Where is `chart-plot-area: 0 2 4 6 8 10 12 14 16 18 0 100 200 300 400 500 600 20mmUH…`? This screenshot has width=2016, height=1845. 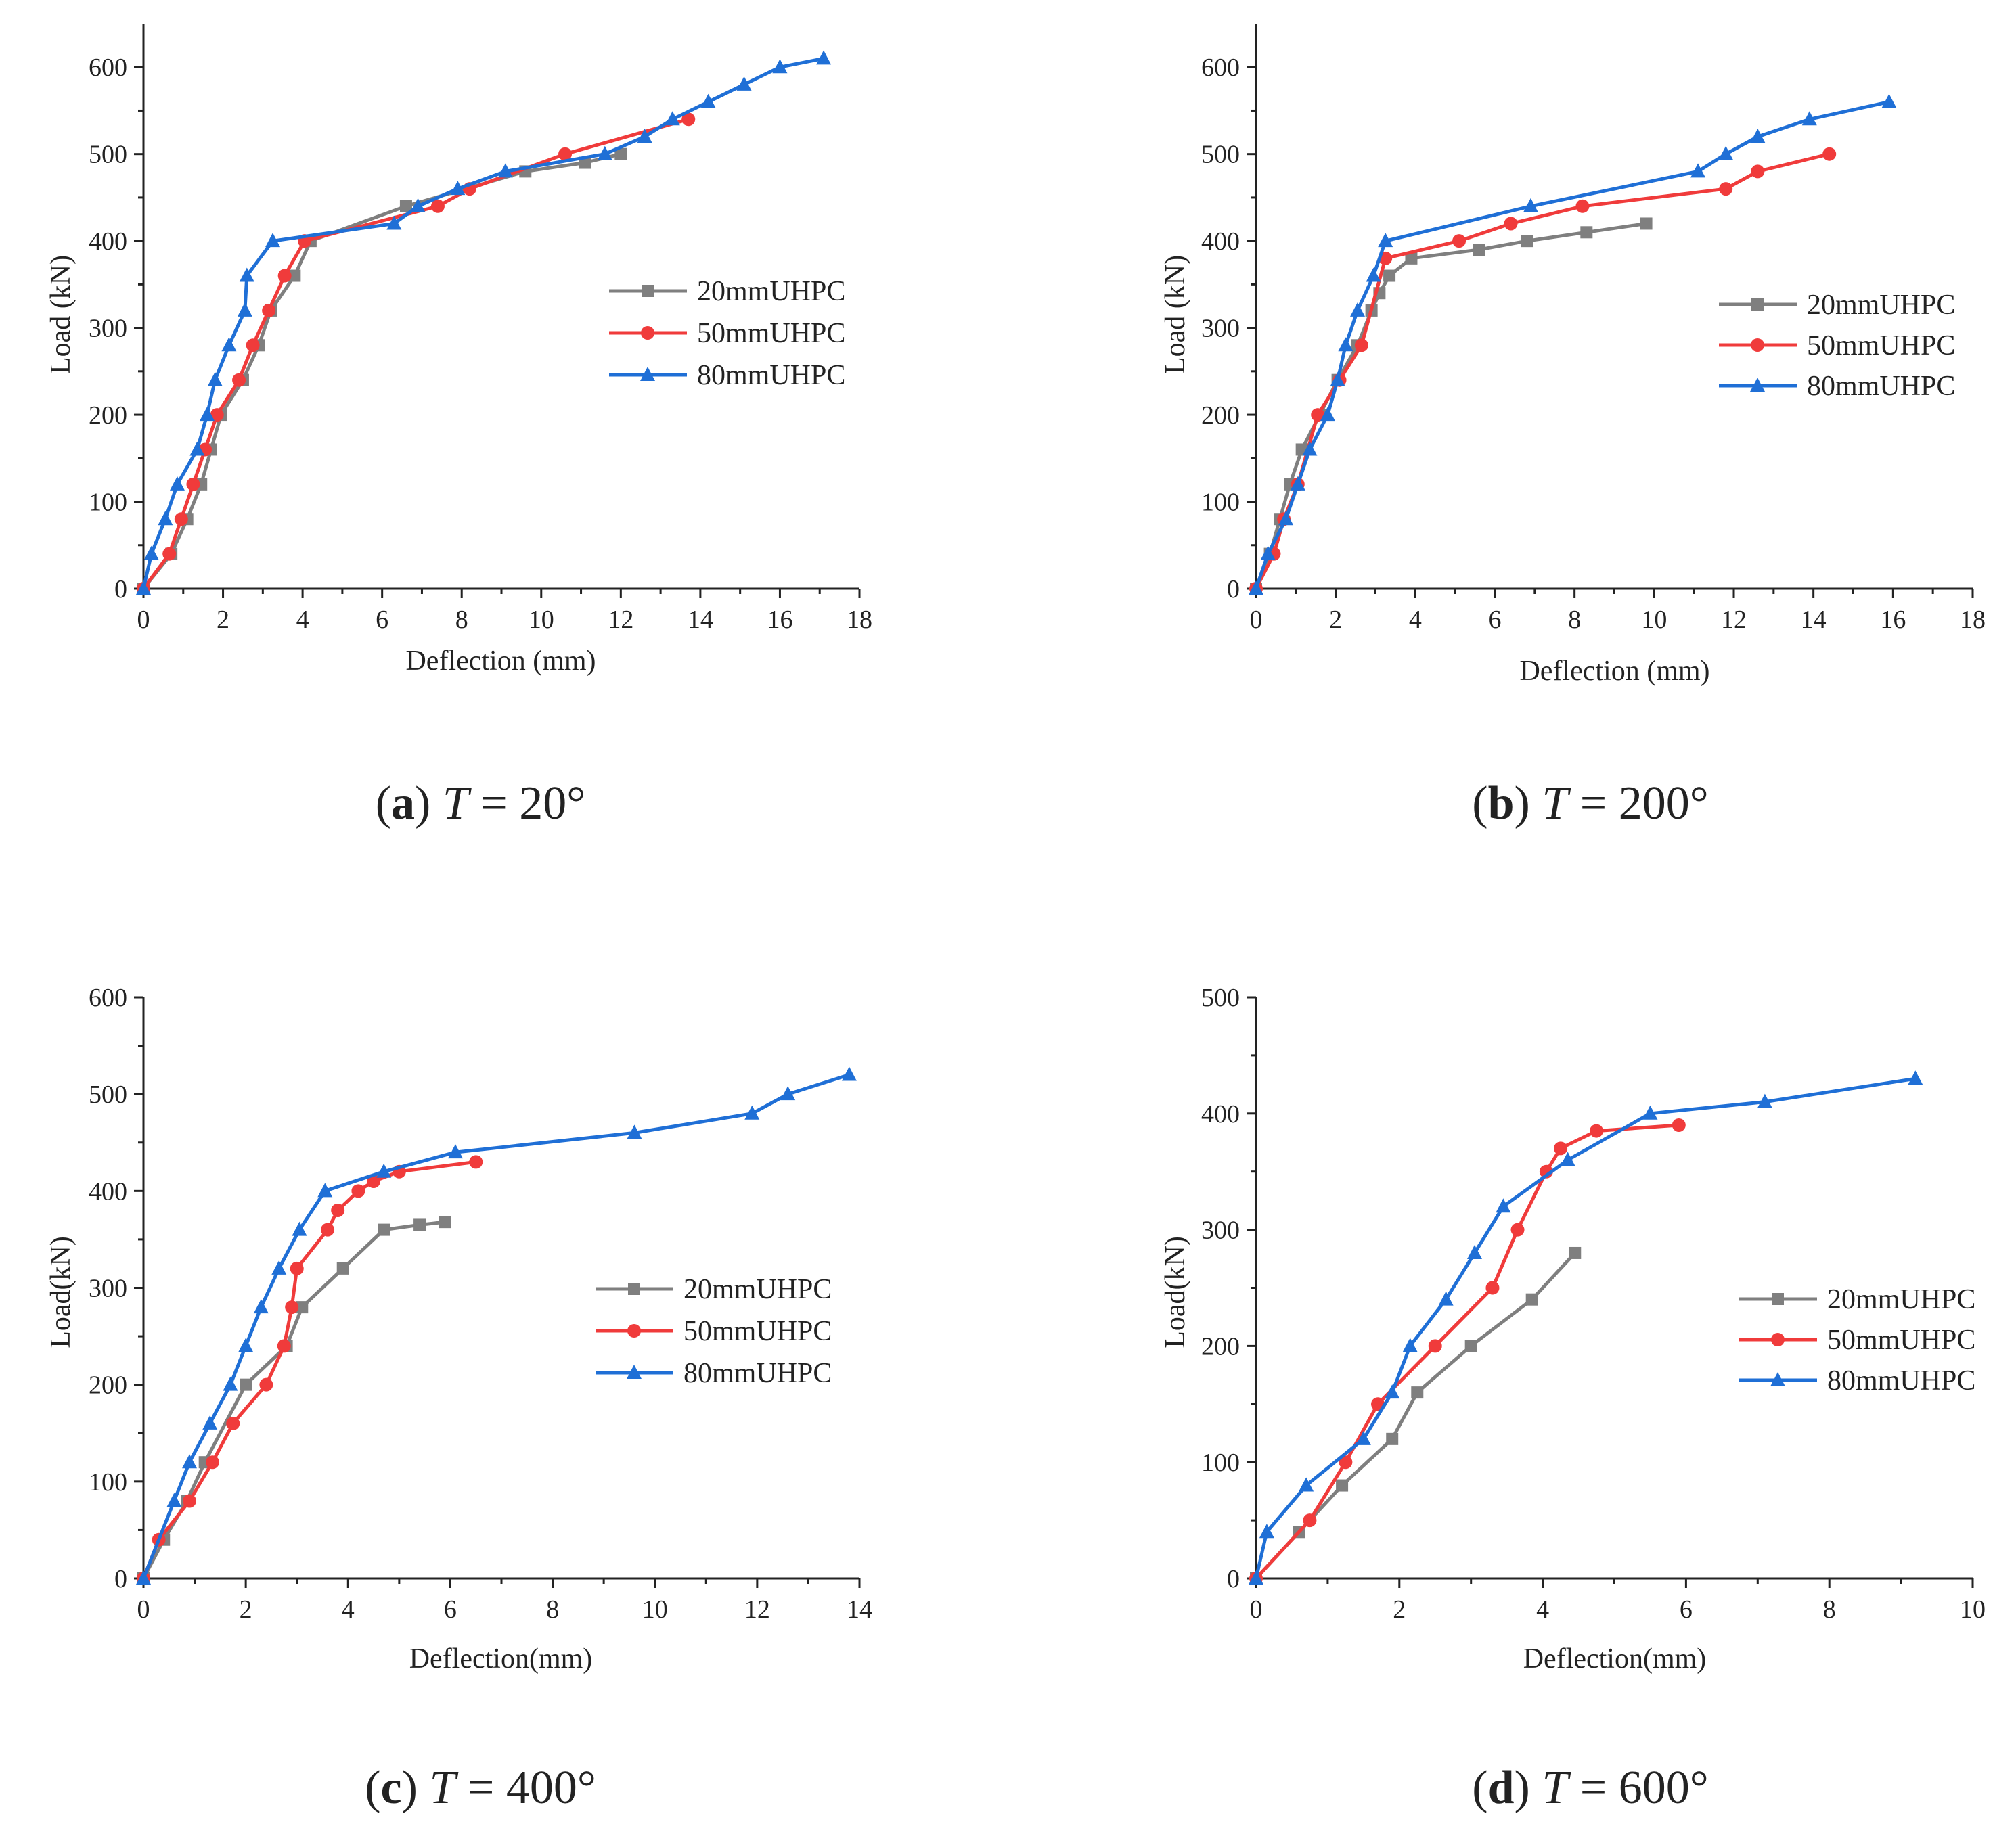
chart-plot-area: 0 2 4 6 8 10 12 14 16 18 0 100 200 300 400 500 600 20mmUH… is located at coordinates (480, 329).